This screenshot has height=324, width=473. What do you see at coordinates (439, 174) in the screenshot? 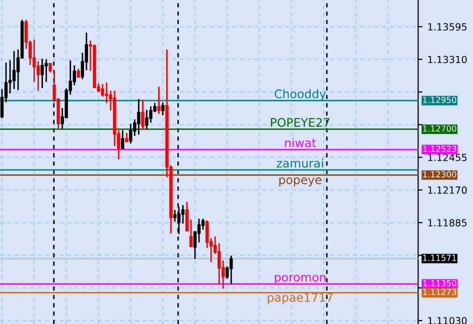
I see `text: 1.12300` at bounding box center [439, 174].